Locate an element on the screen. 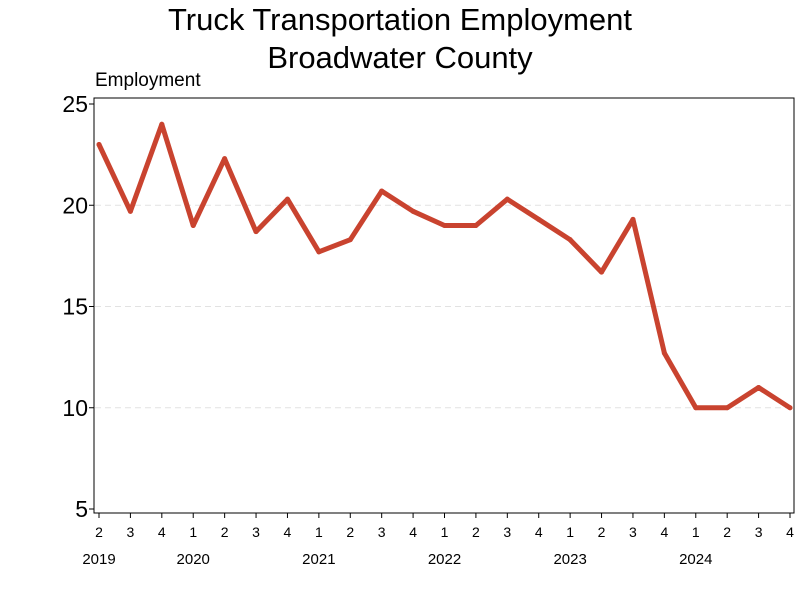  chart-title: Truck Transportation Employment is located at coordinates (400, 19).